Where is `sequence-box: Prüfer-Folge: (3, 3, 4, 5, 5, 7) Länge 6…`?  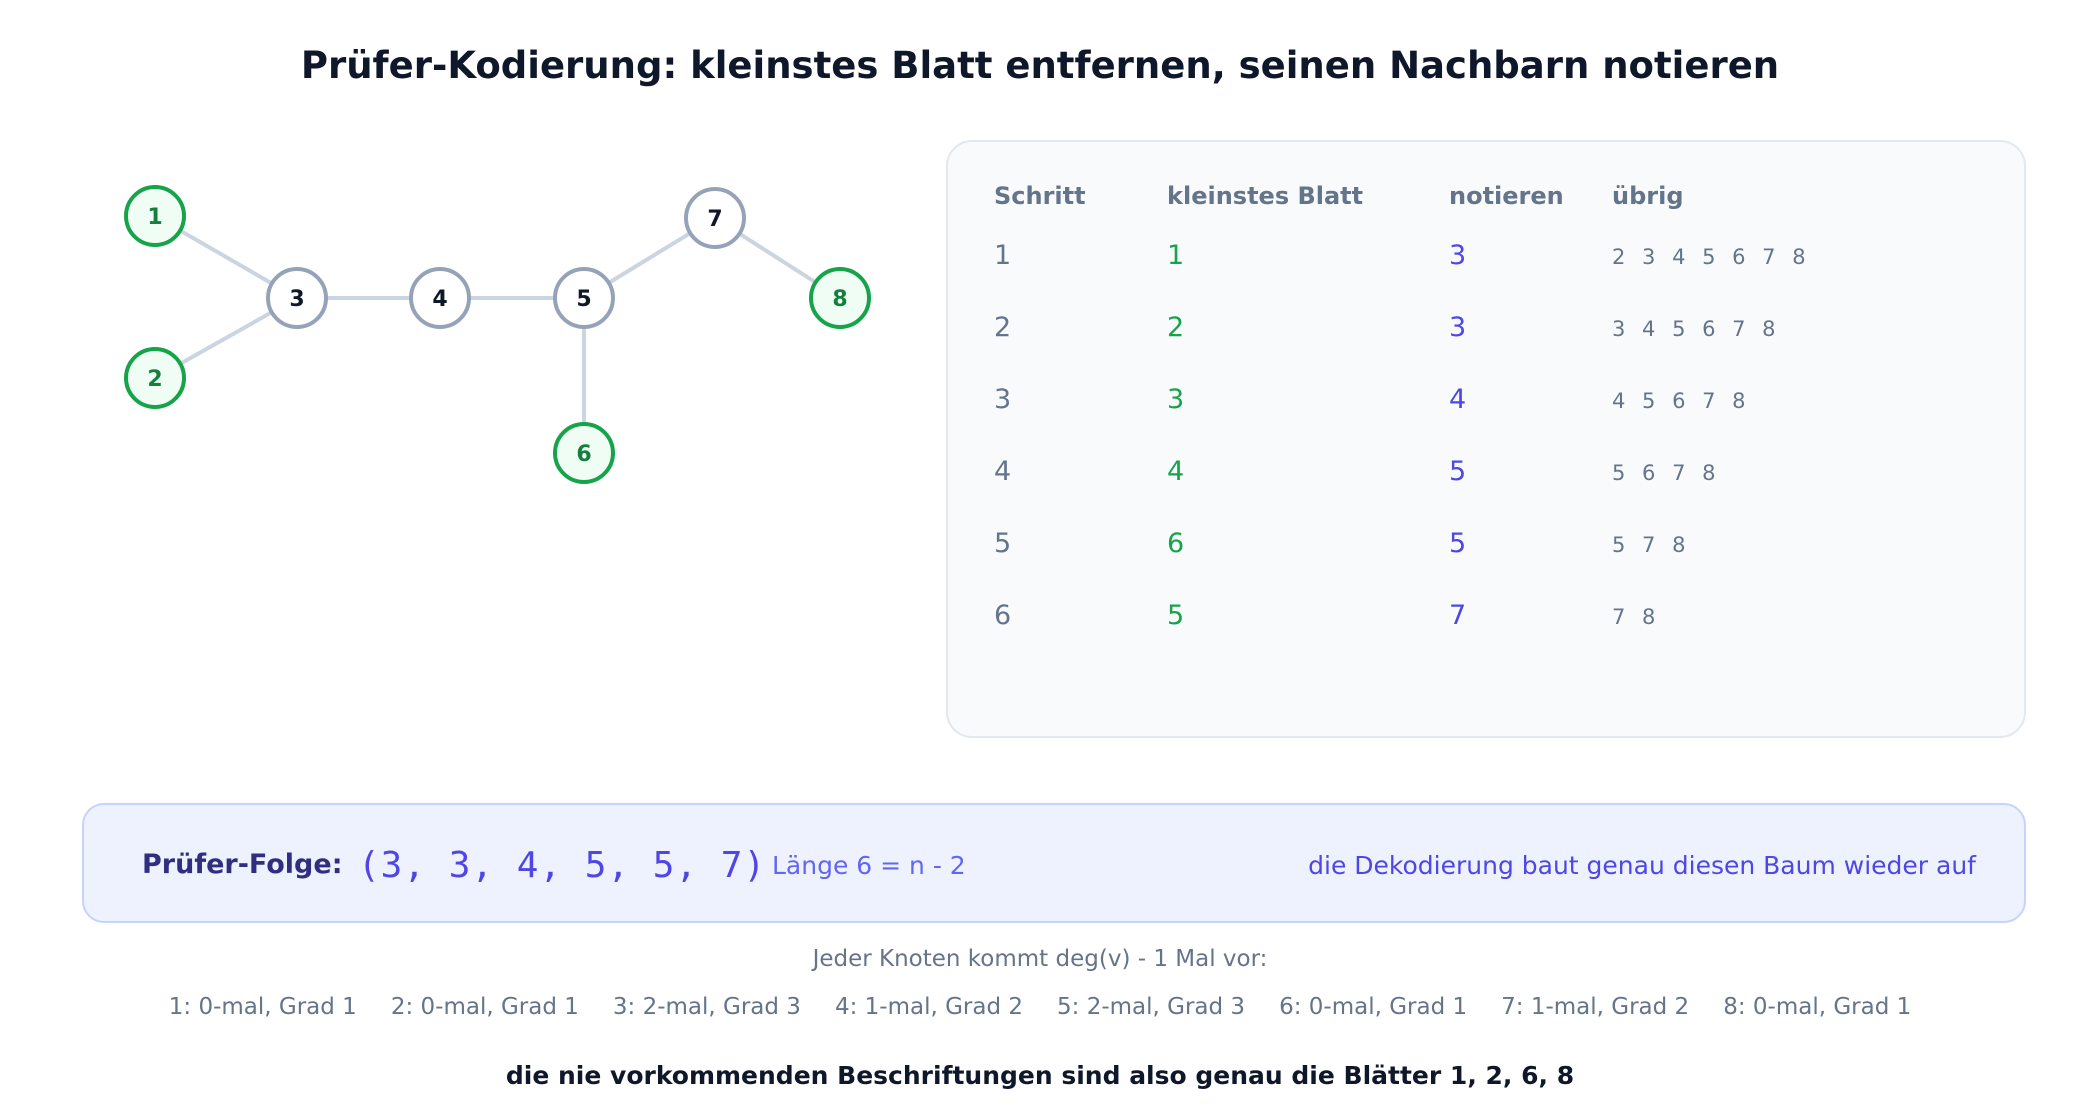
sequence-box: Prüfer-Folge: (3, 3, 4, 5, 5, 7) Länge 6… is located at coordinates (1054, 863).